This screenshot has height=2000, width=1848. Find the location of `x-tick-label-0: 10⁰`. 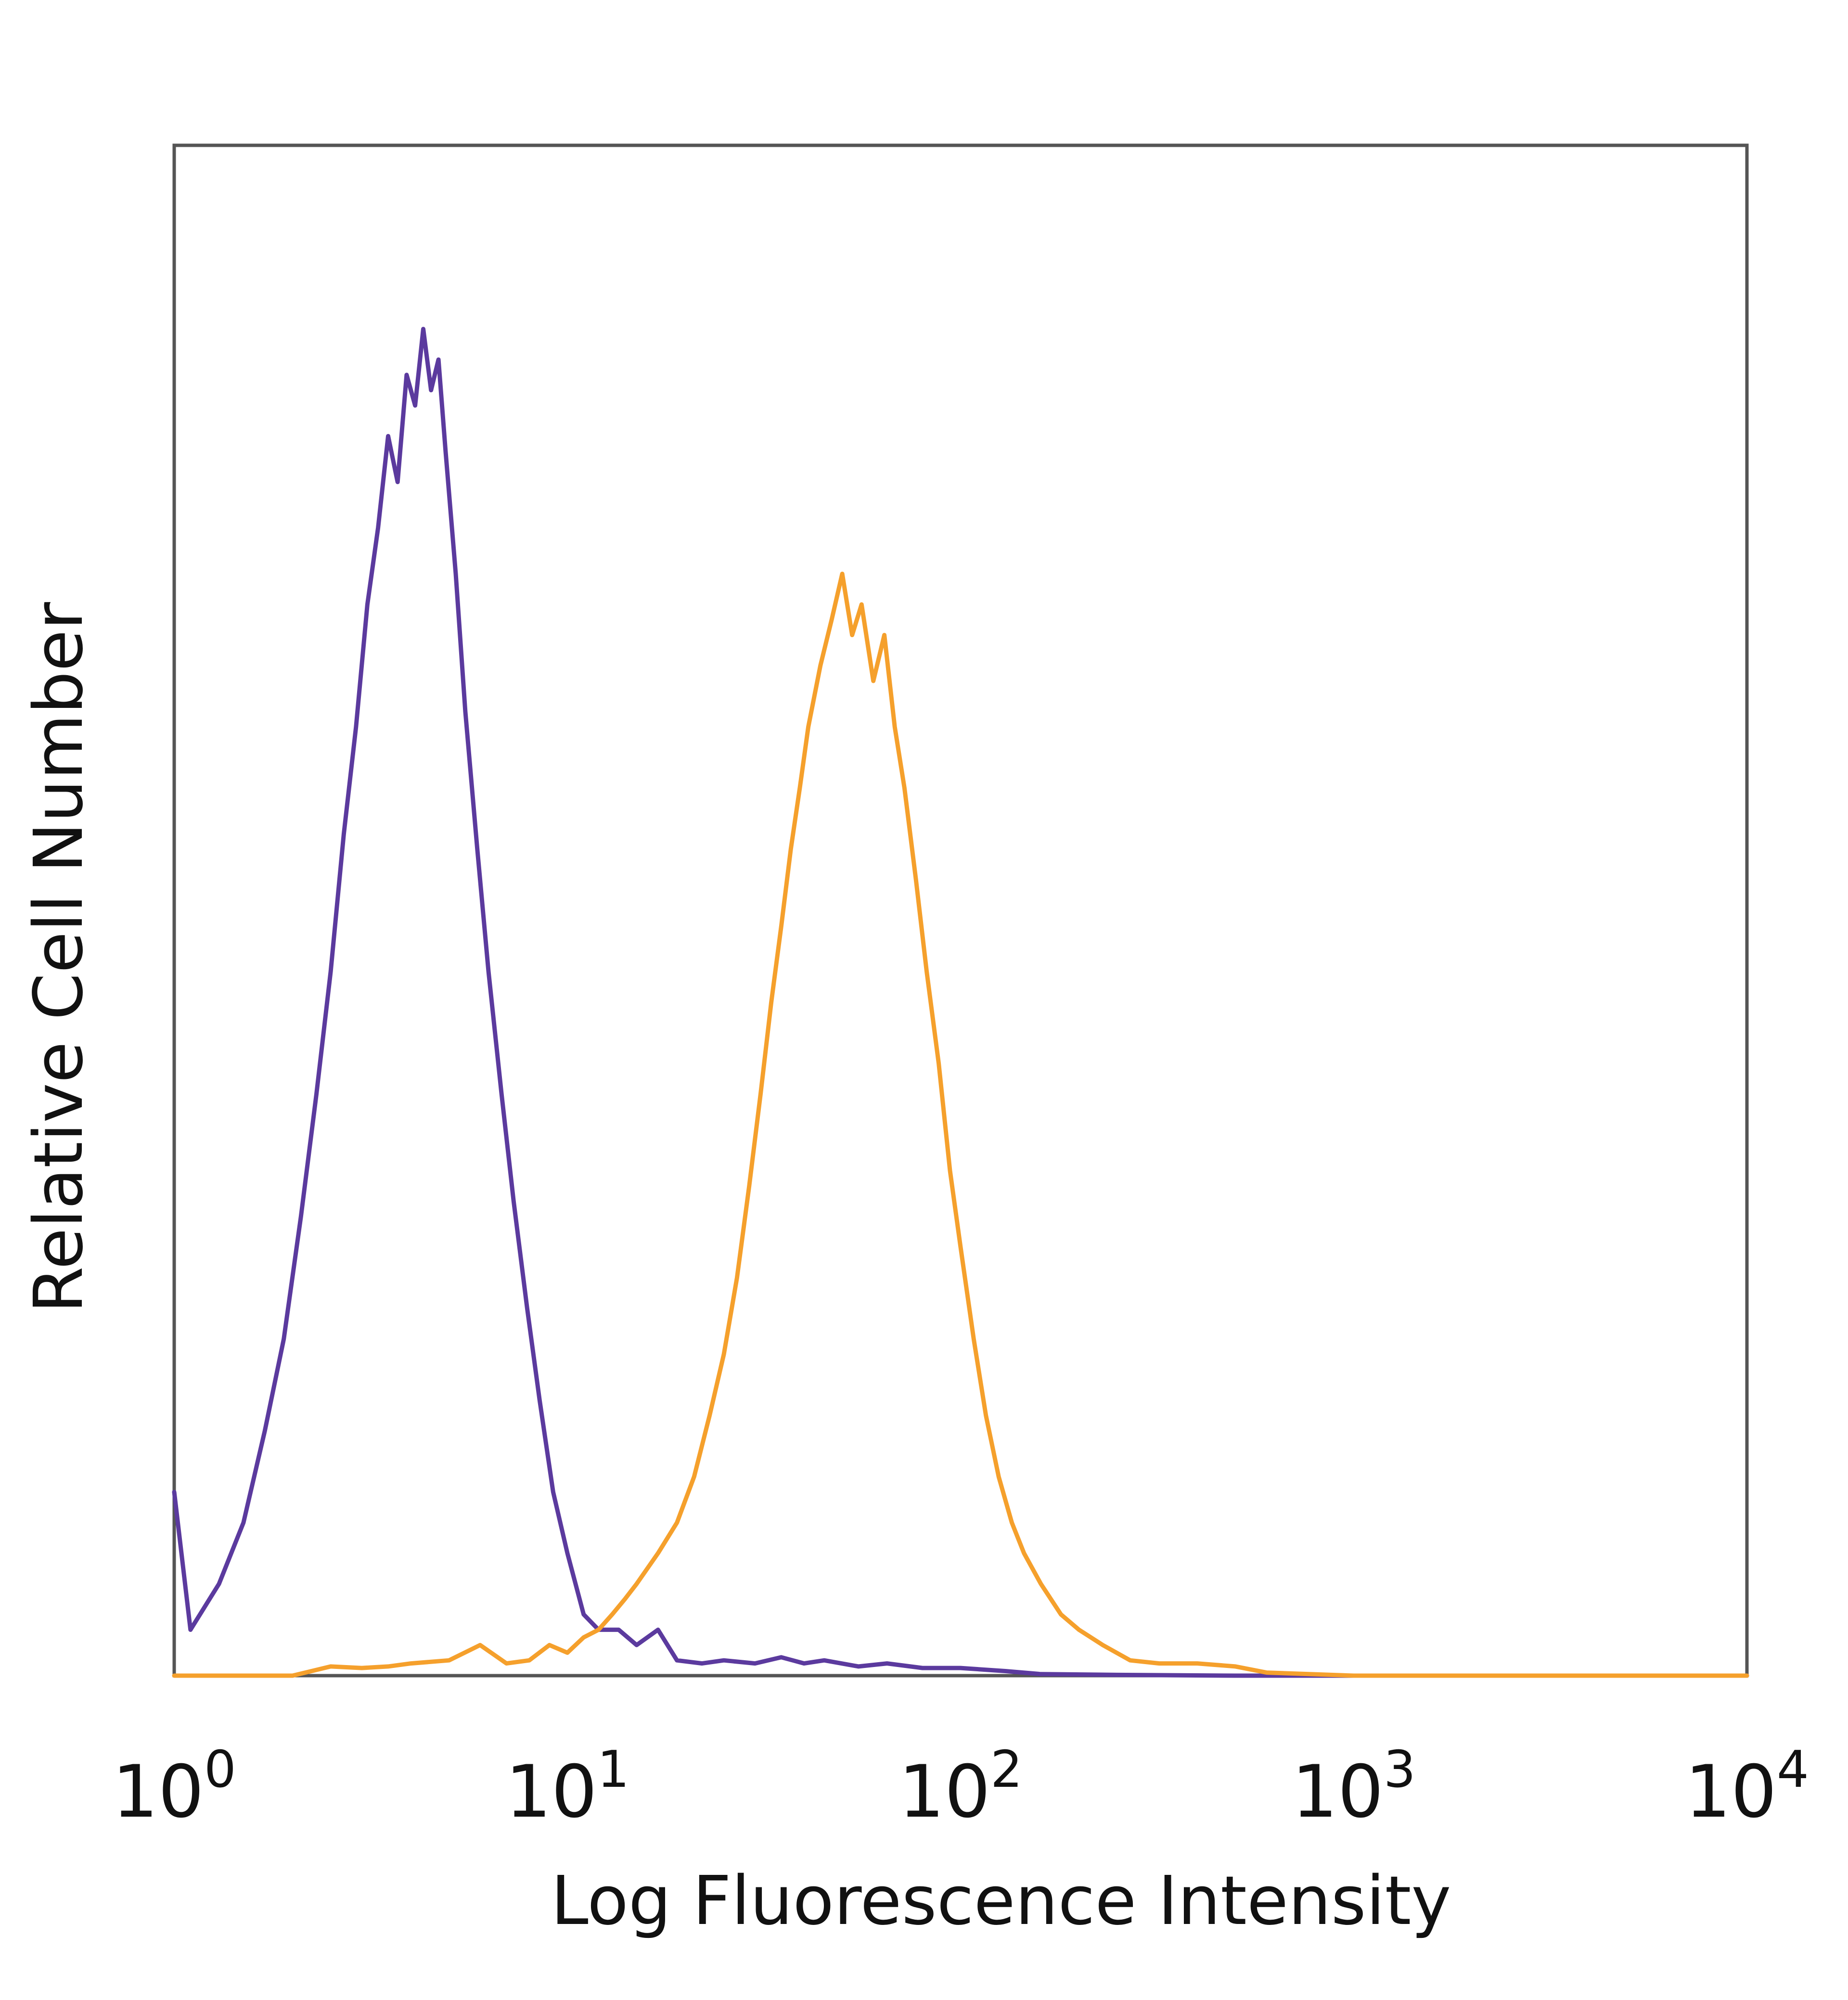

x-tick-label-0: 10⁰ is located at coordinates (174, 1787).